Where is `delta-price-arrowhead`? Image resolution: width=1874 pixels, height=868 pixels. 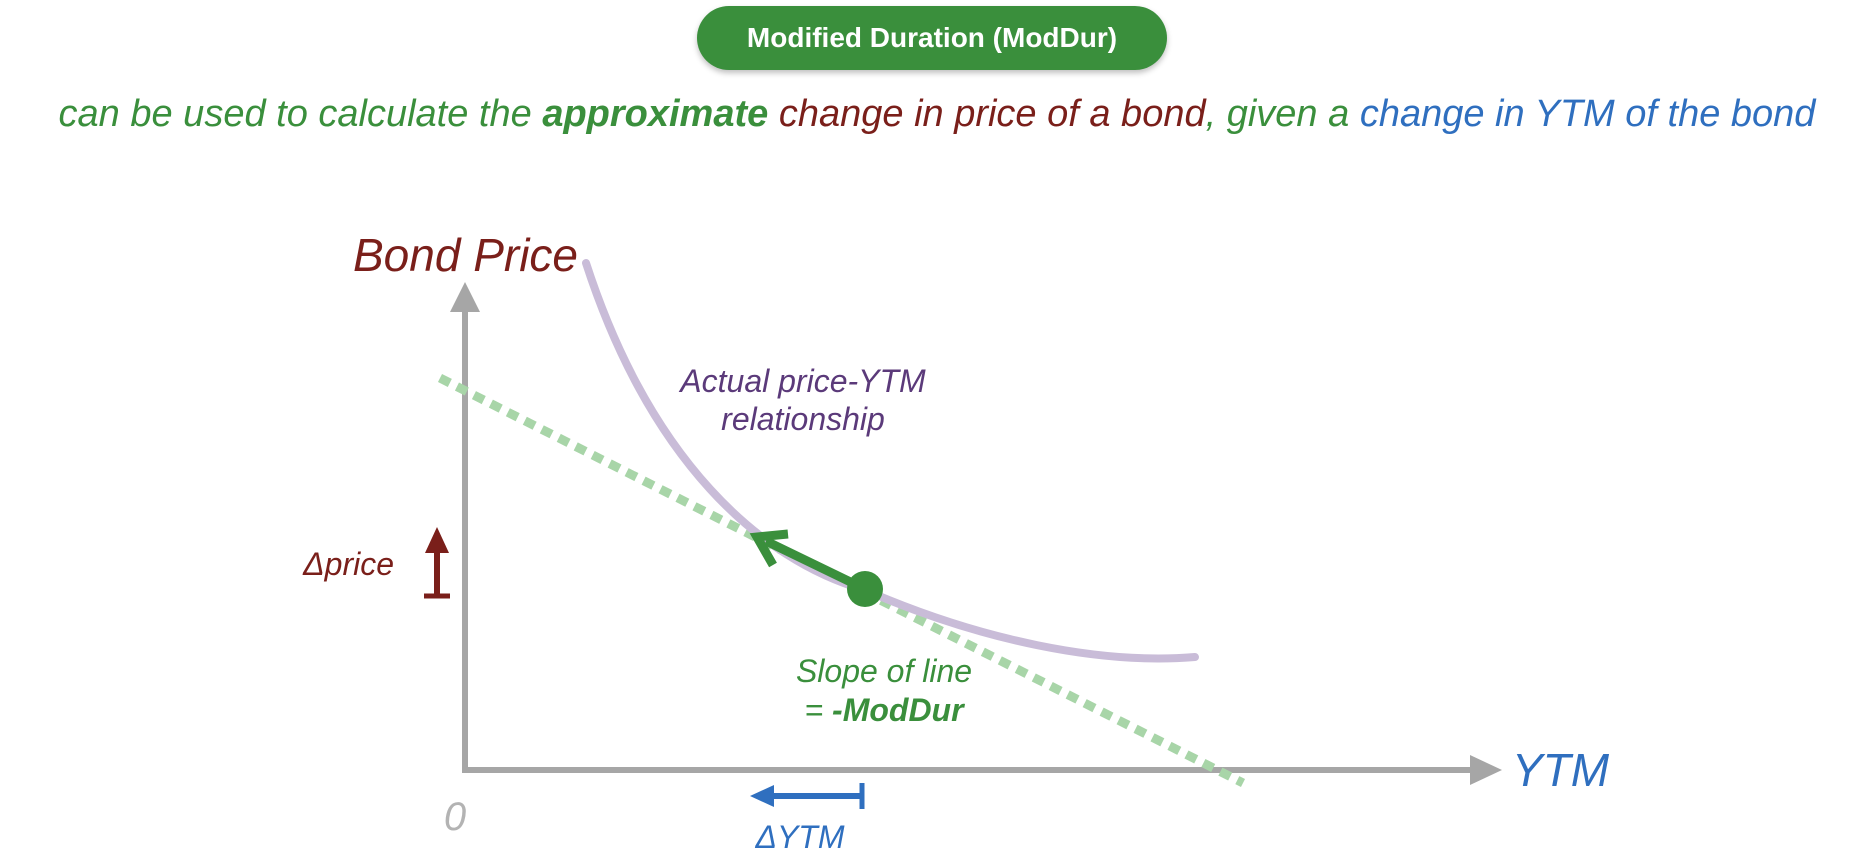
delta-price-arrowhead is located at coordinates (437, 540).